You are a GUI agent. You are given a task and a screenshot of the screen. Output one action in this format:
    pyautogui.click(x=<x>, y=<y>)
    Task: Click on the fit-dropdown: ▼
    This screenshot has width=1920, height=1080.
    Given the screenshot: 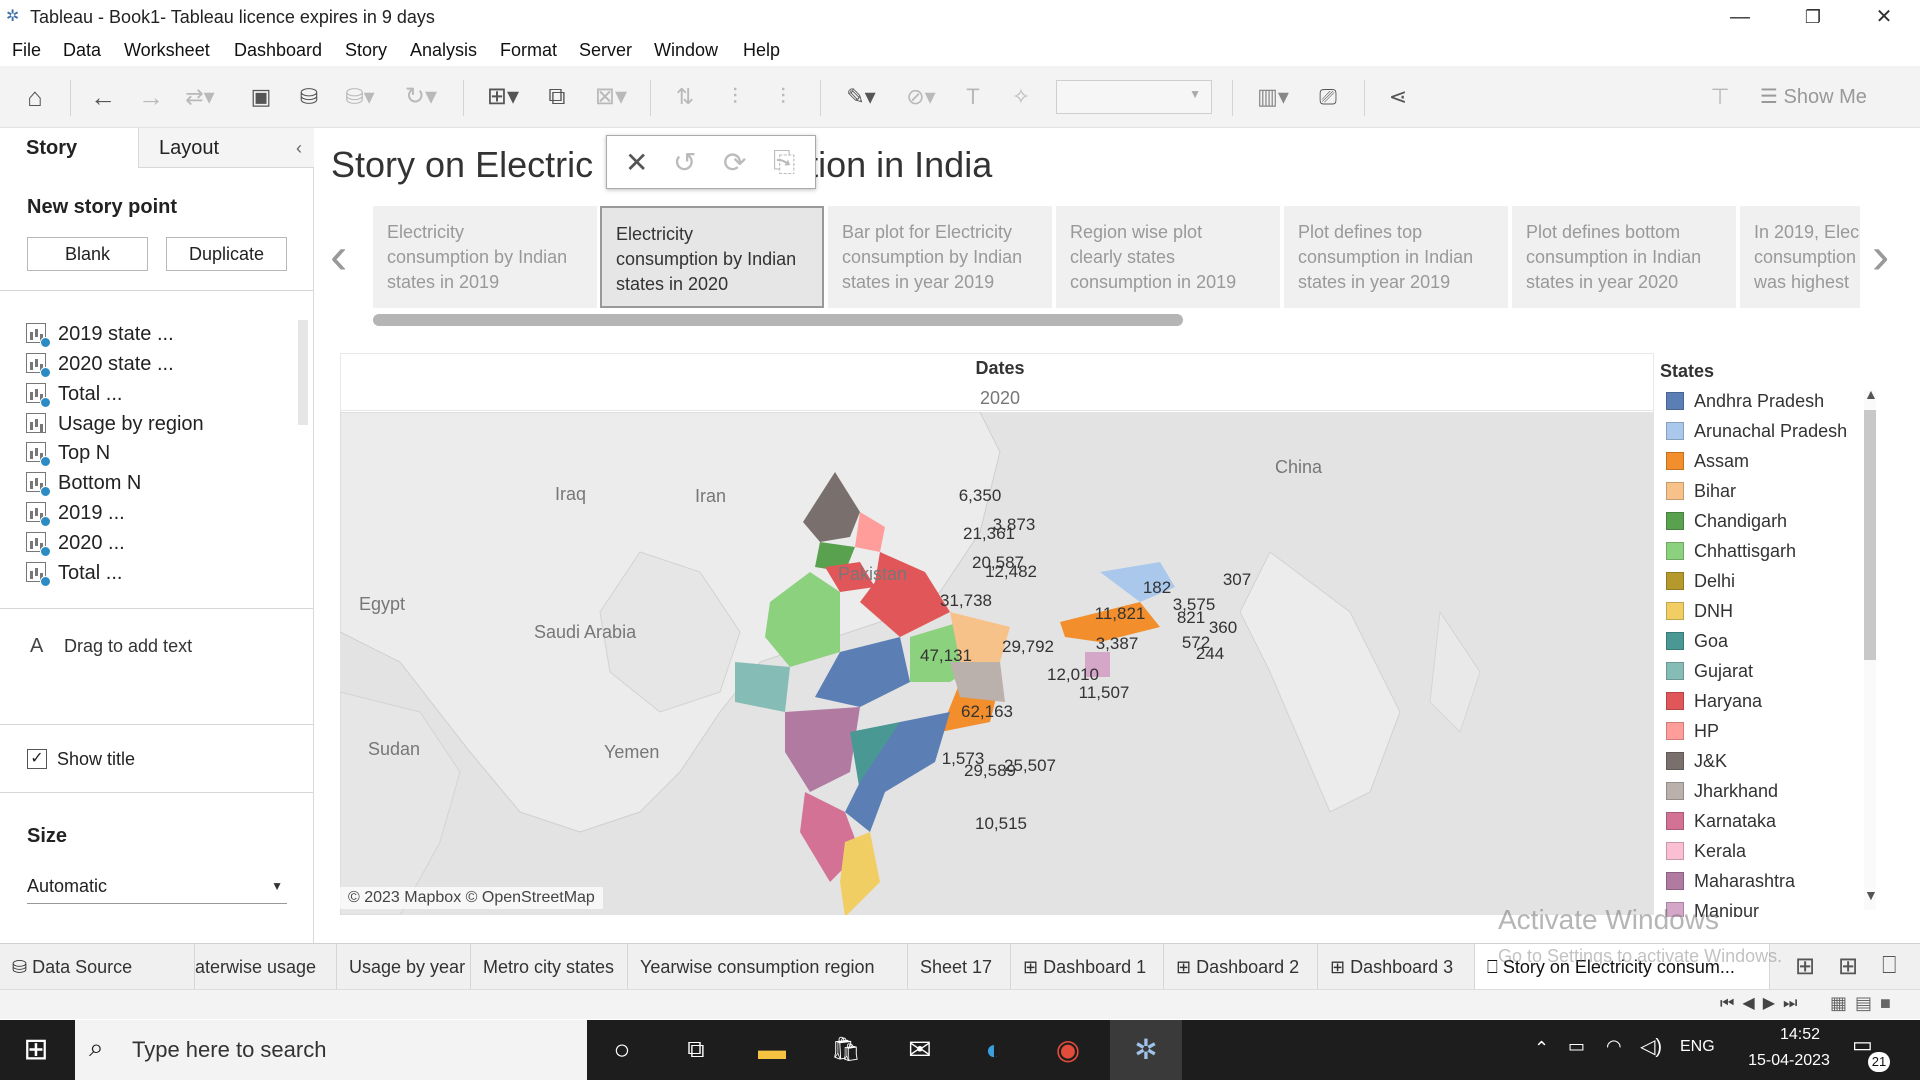 What is the action you would take?
    pyautogui.click(x=1134, y=97)
    